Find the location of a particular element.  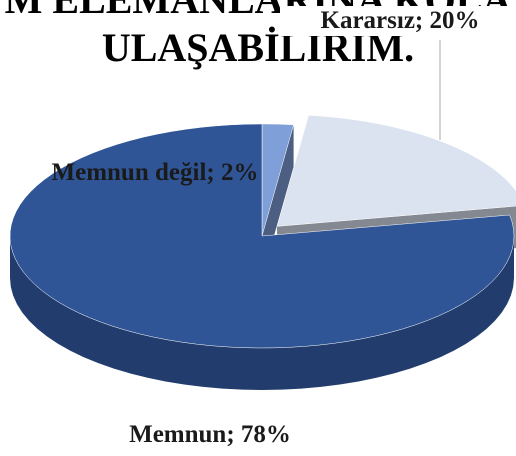

data-label: Kararsız; 20% is located at coordinates (398, 21).